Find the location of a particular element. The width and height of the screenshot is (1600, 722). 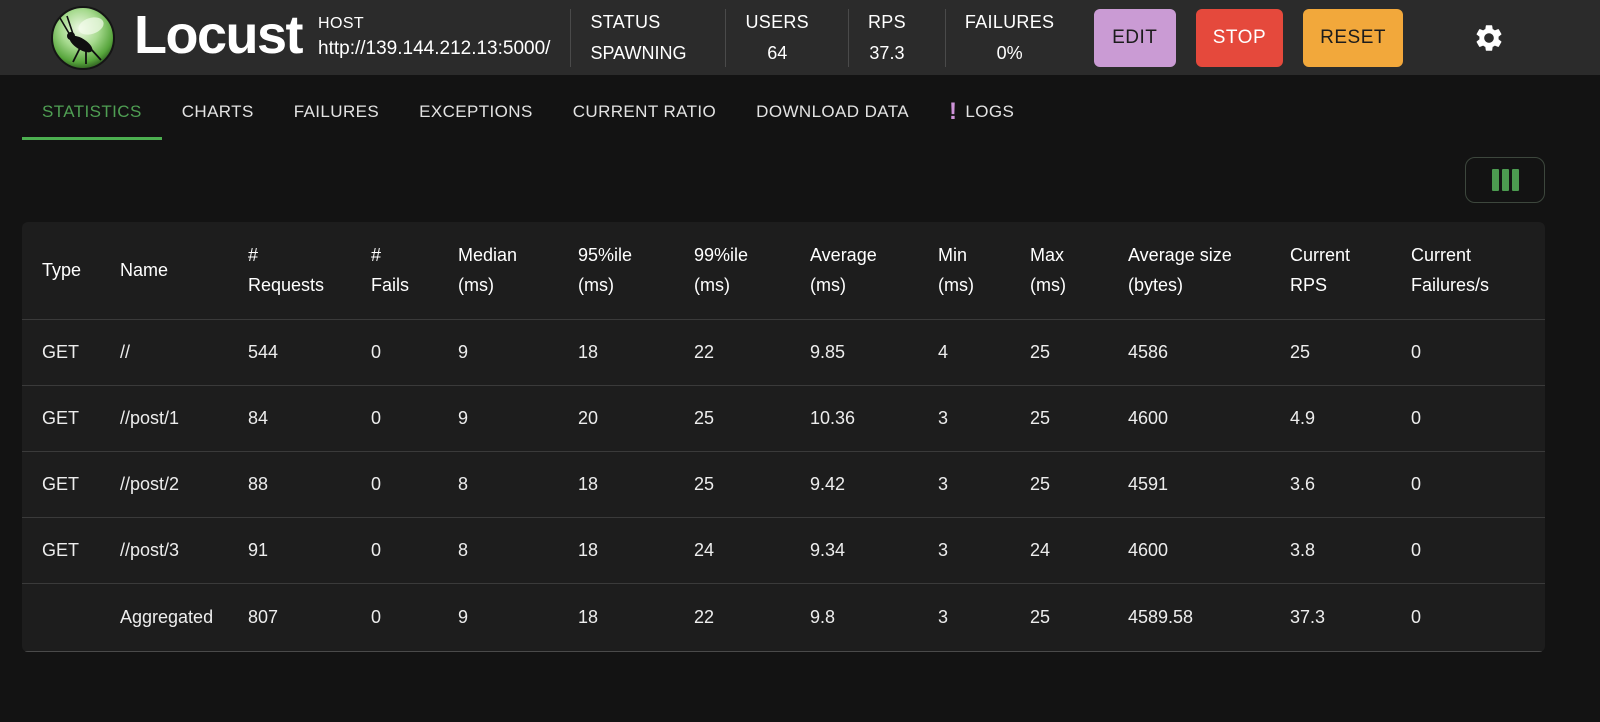

column-header-95-ile-ms-: 95%ile (ms) is located at coordinates (636, 270).